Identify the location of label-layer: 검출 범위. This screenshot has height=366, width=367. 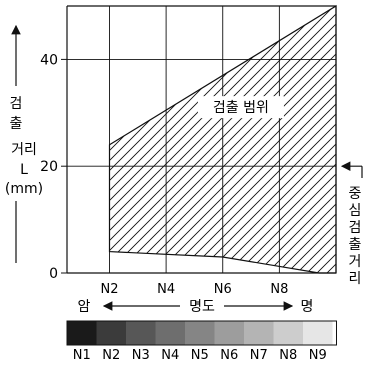
(240, 107).